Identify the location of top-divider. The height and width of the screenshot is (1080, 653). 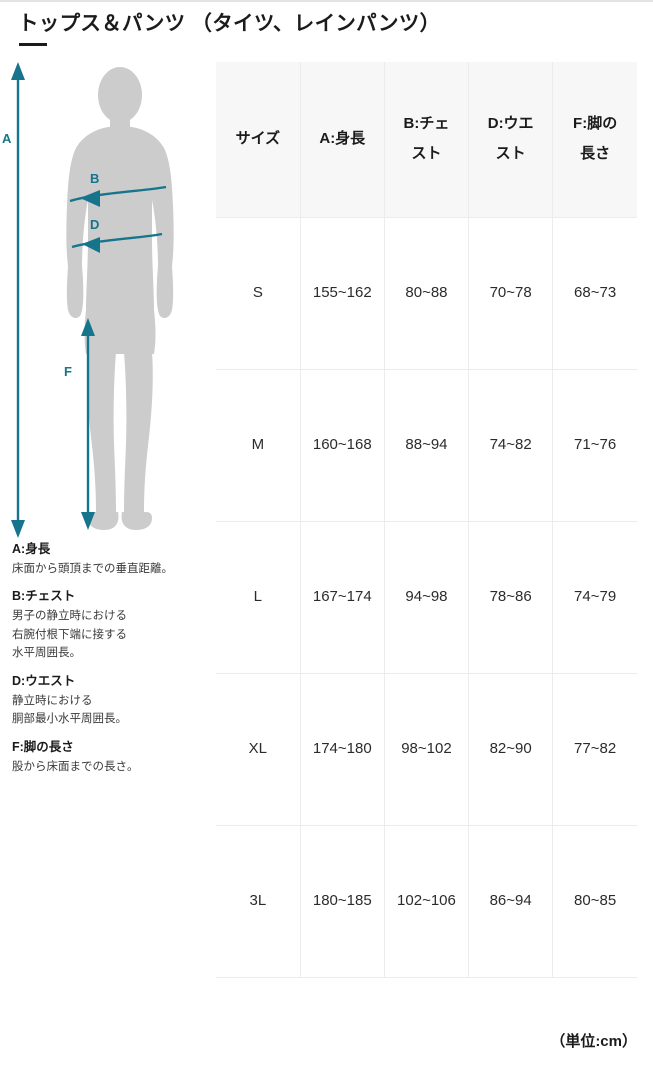
(326, 1).